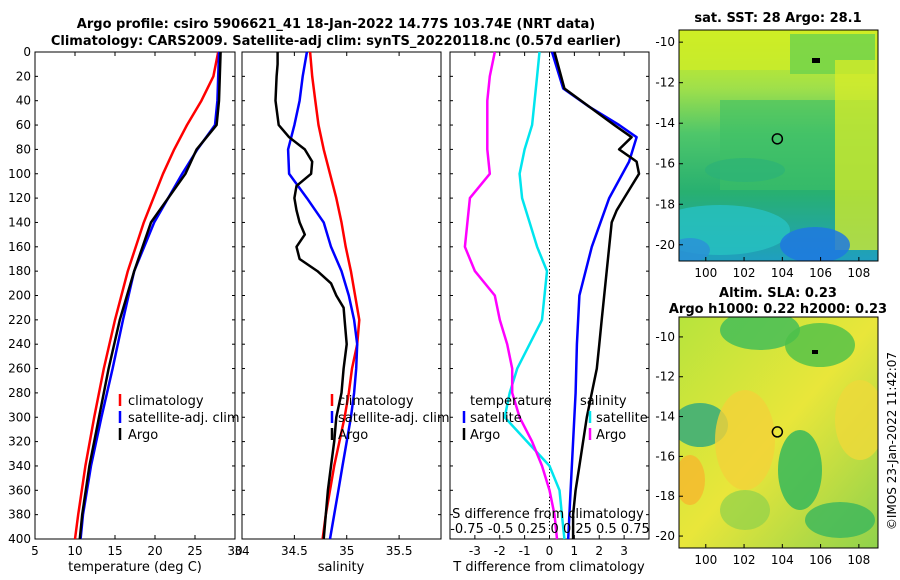  What do you see at coordinates (35, 551) in the screenshot?
I see `x-tick-label: 5` at bounding box center [35, 551].